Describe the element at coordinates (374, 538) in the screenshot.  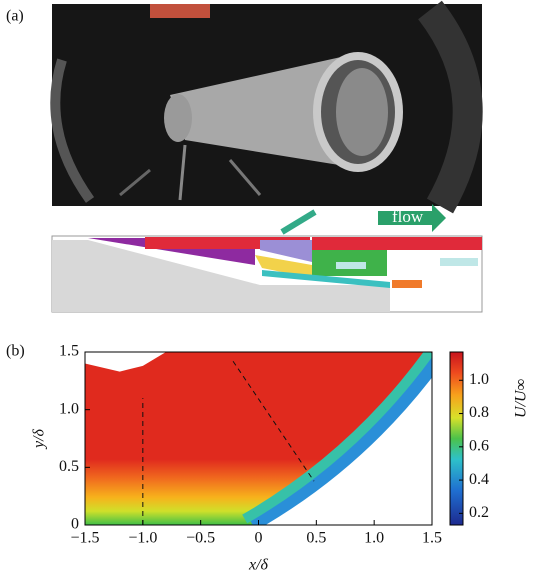
I see `x-tick-label: 1.0` at that location.